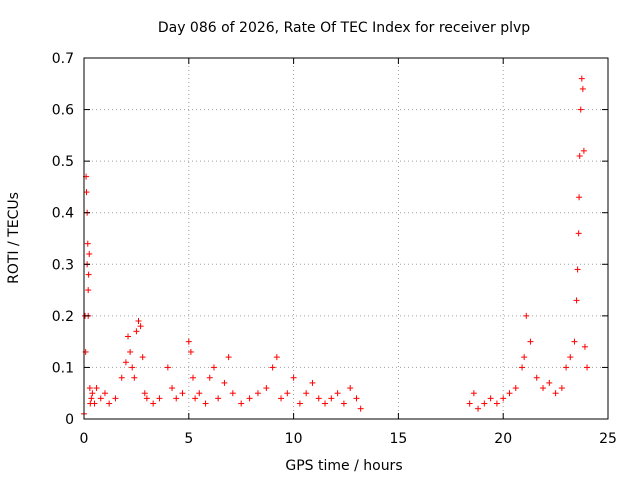  I want to click on y-axis-label: ROTI / TECUs, so click(14, 238).